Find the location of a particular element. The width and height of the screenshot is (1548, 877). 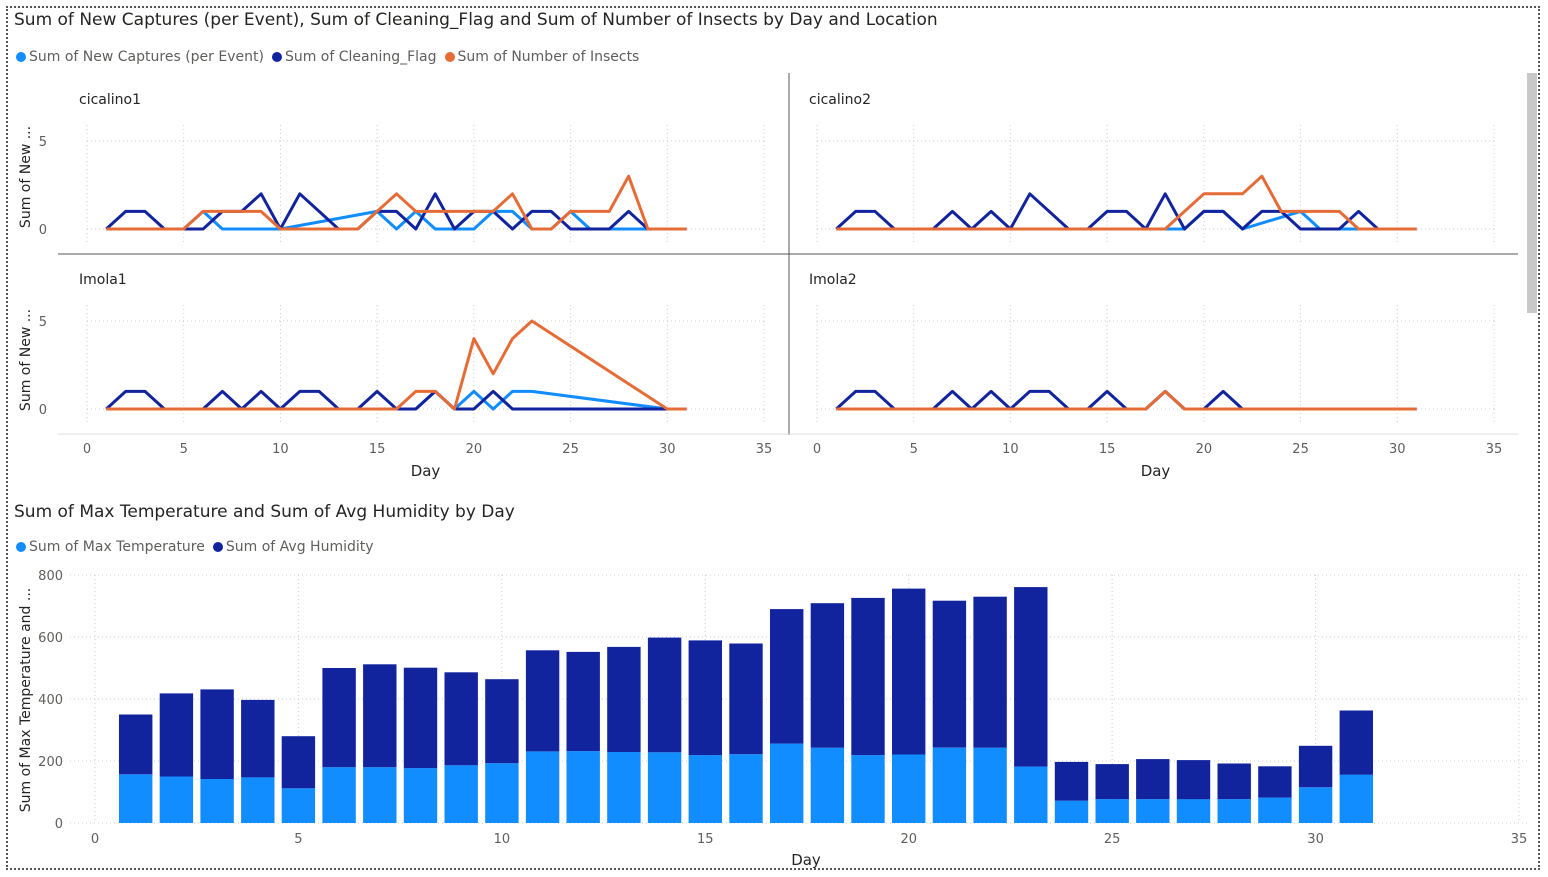

bar-x-tick-label: 20 is located at coordinates (908, 839).